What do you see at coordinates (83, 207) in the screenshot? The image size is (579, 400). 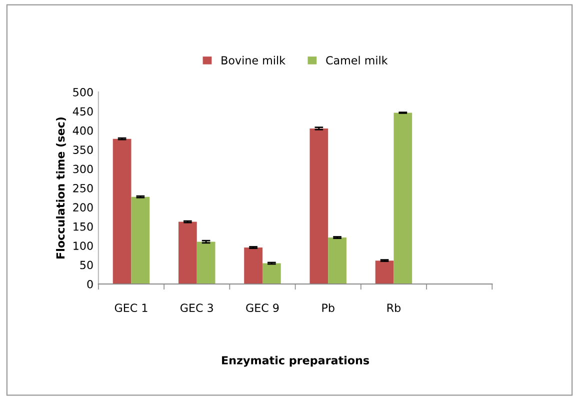 I see `y-tick-label: 200` at bounding box center [83, 207].